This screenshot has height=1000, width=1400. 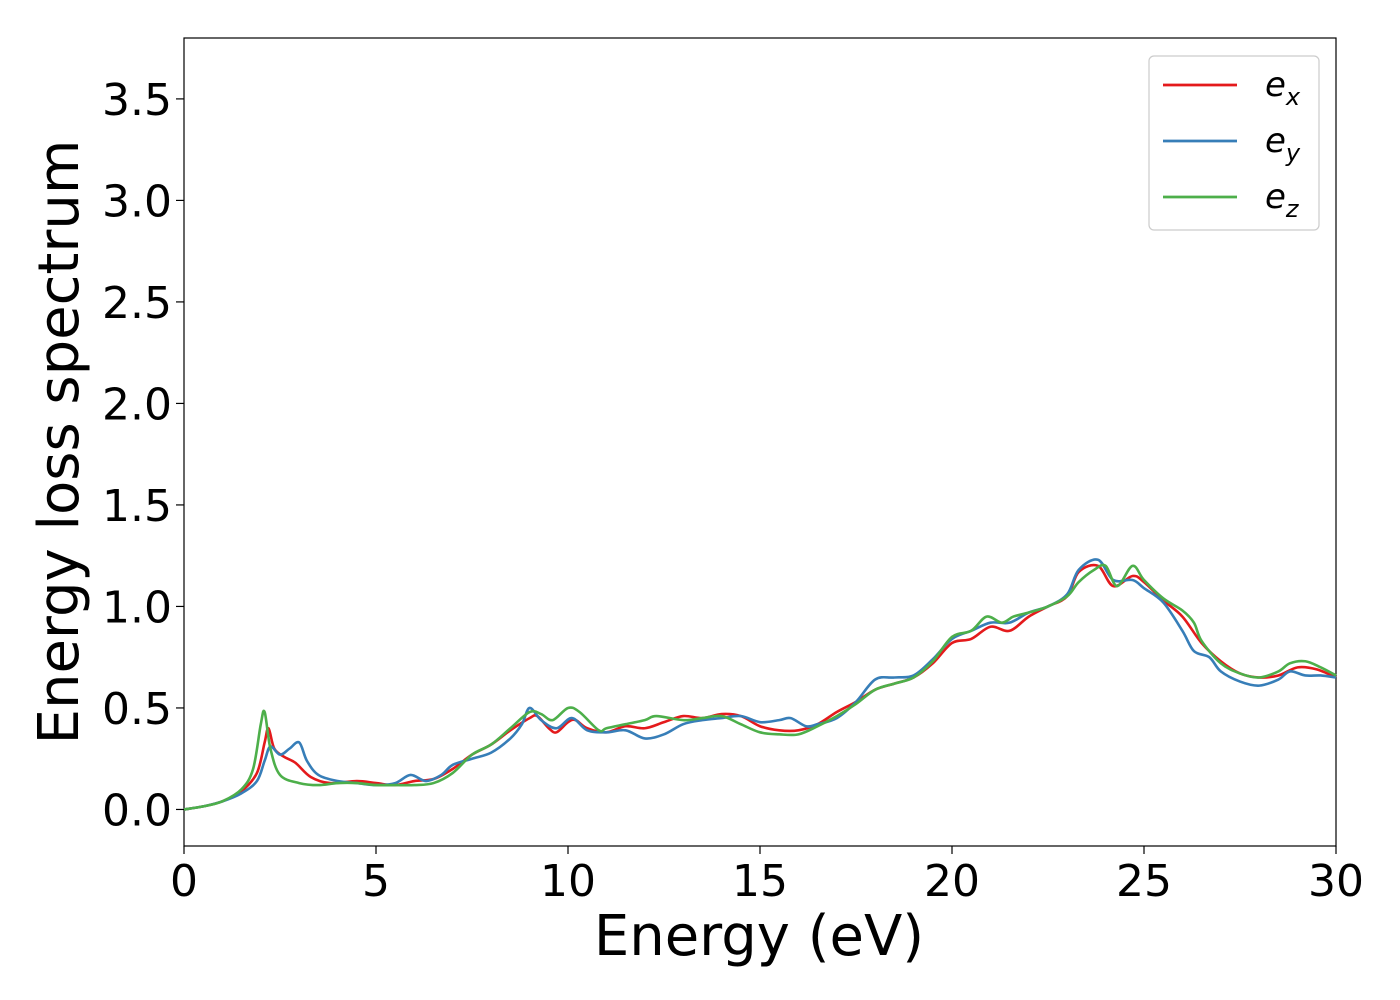 I want to click on y-axis-ticks: 0.0 0.5 1.0 1.5 2.0 2.5 3.0 3.5, so click(x=143, y=455).